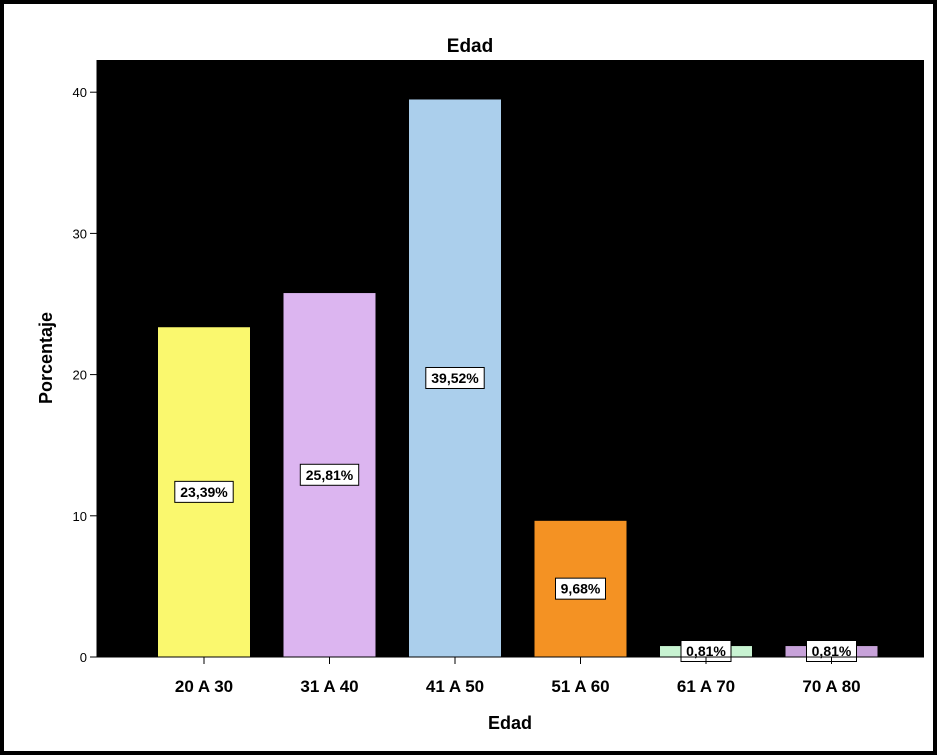  I want to click on x-tick-label: 41 A 50, so click(455, 686).